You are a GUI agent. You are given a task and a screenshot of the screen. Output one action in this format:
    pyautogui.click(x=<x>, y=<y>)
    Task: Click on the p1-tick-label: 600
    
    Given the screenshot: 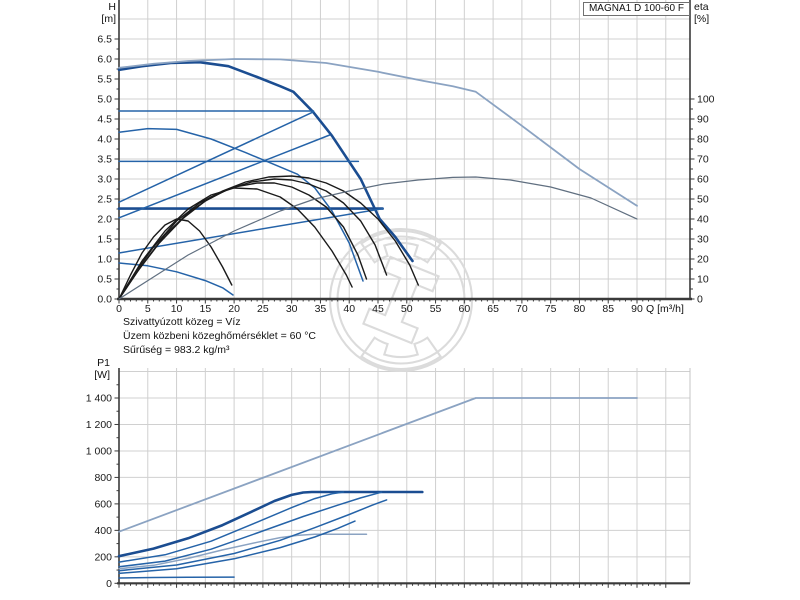 What is the action you would take?
    pyautogui.click(x=103, y=504)
    